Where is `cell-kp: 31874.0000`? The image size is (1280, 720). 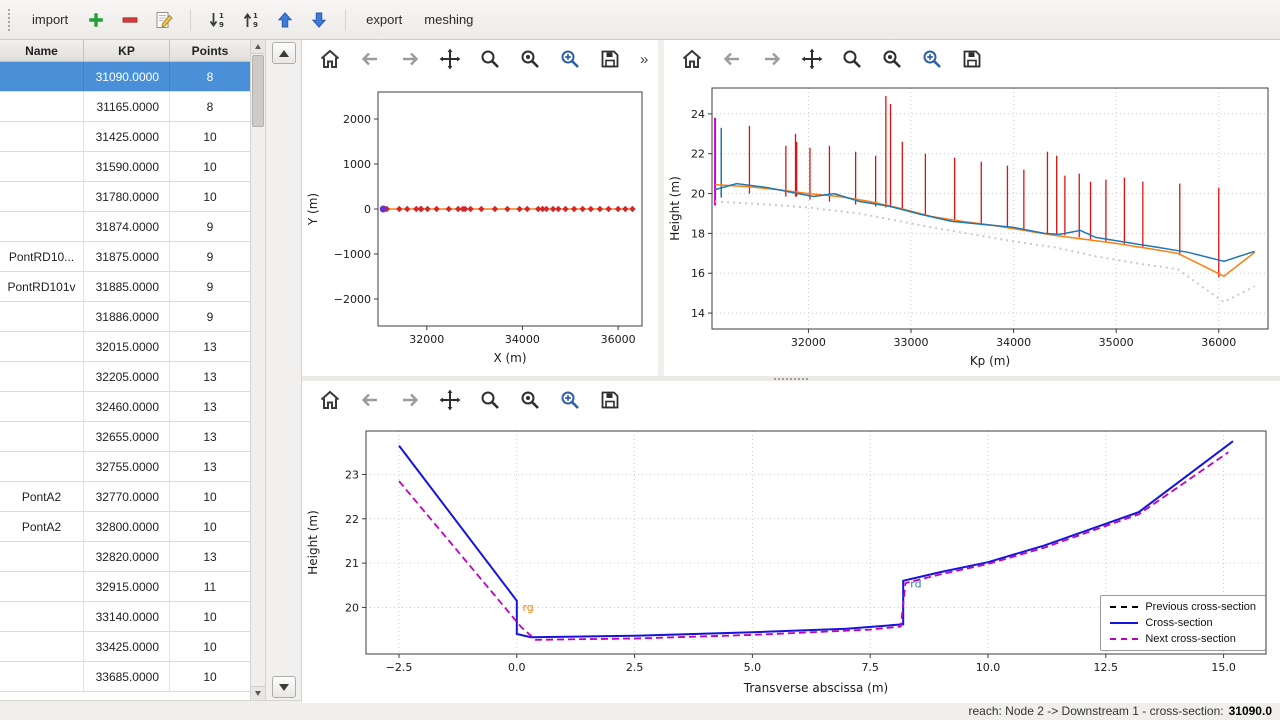 cell-kp: 31874.0000 is located at coordinates (127, 226).